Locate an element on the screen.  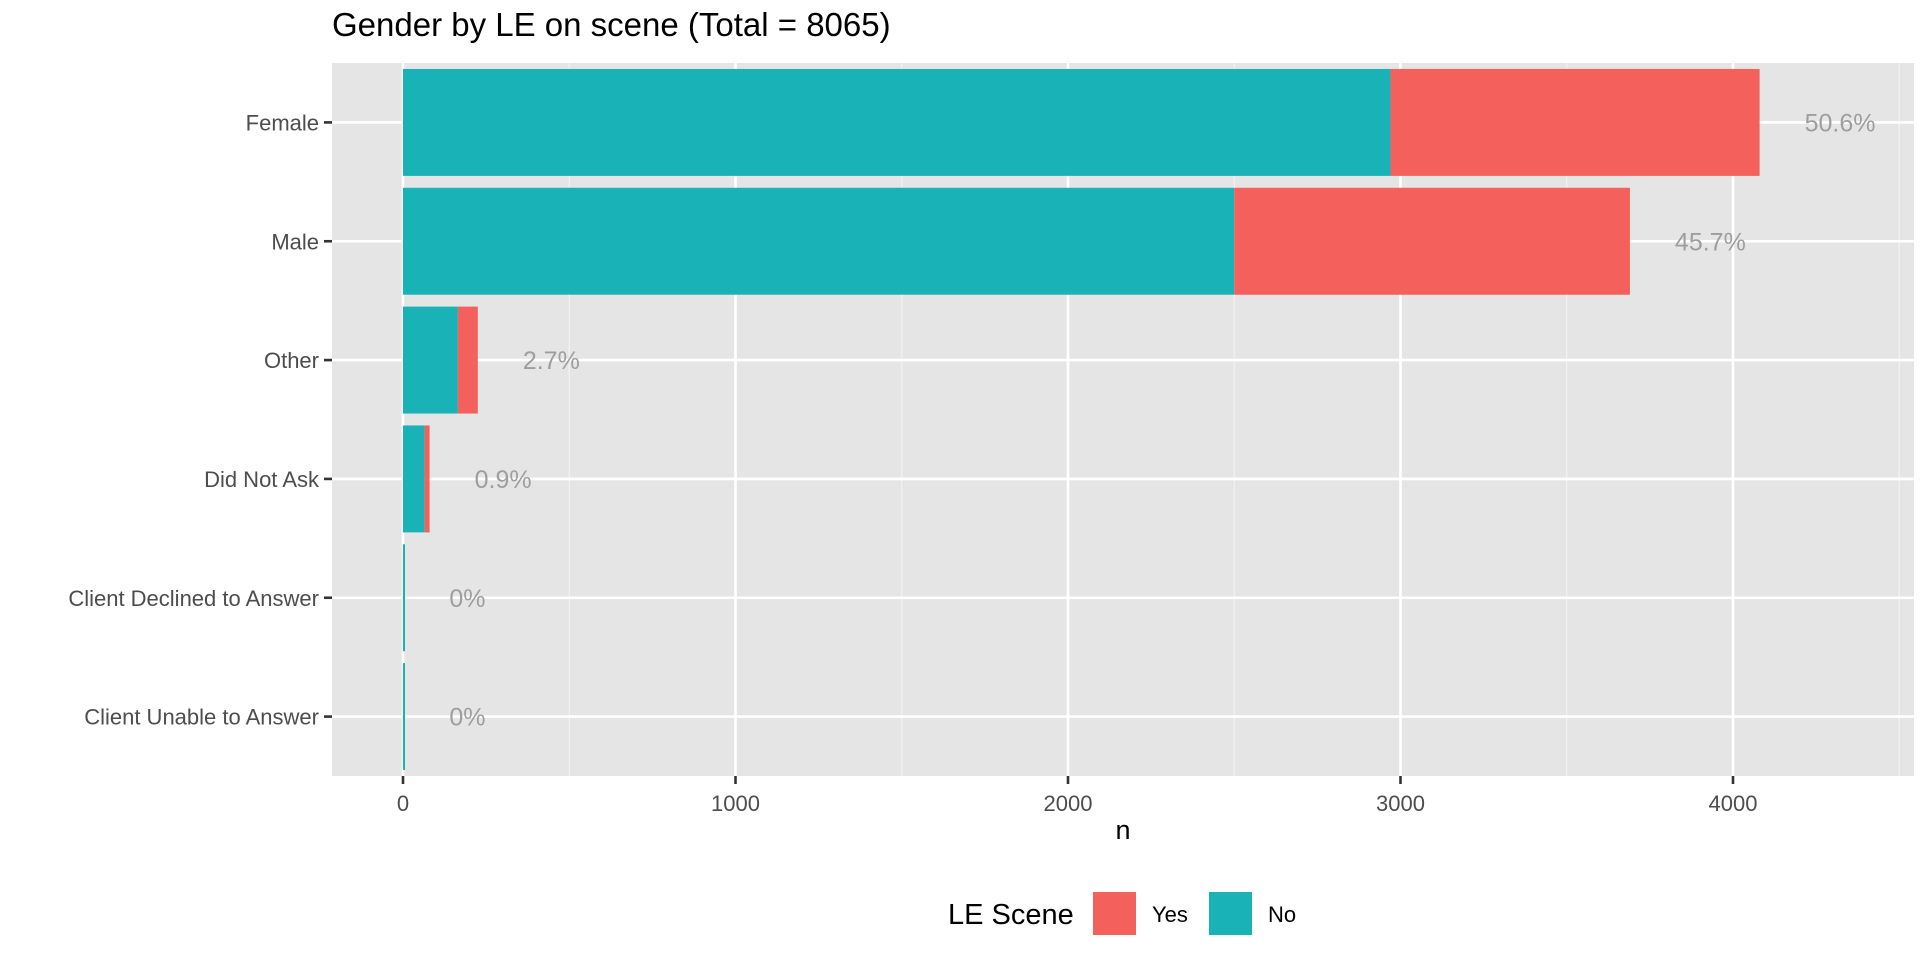
percent-label-0: 50.6% is located at coordinates (1840, 123).